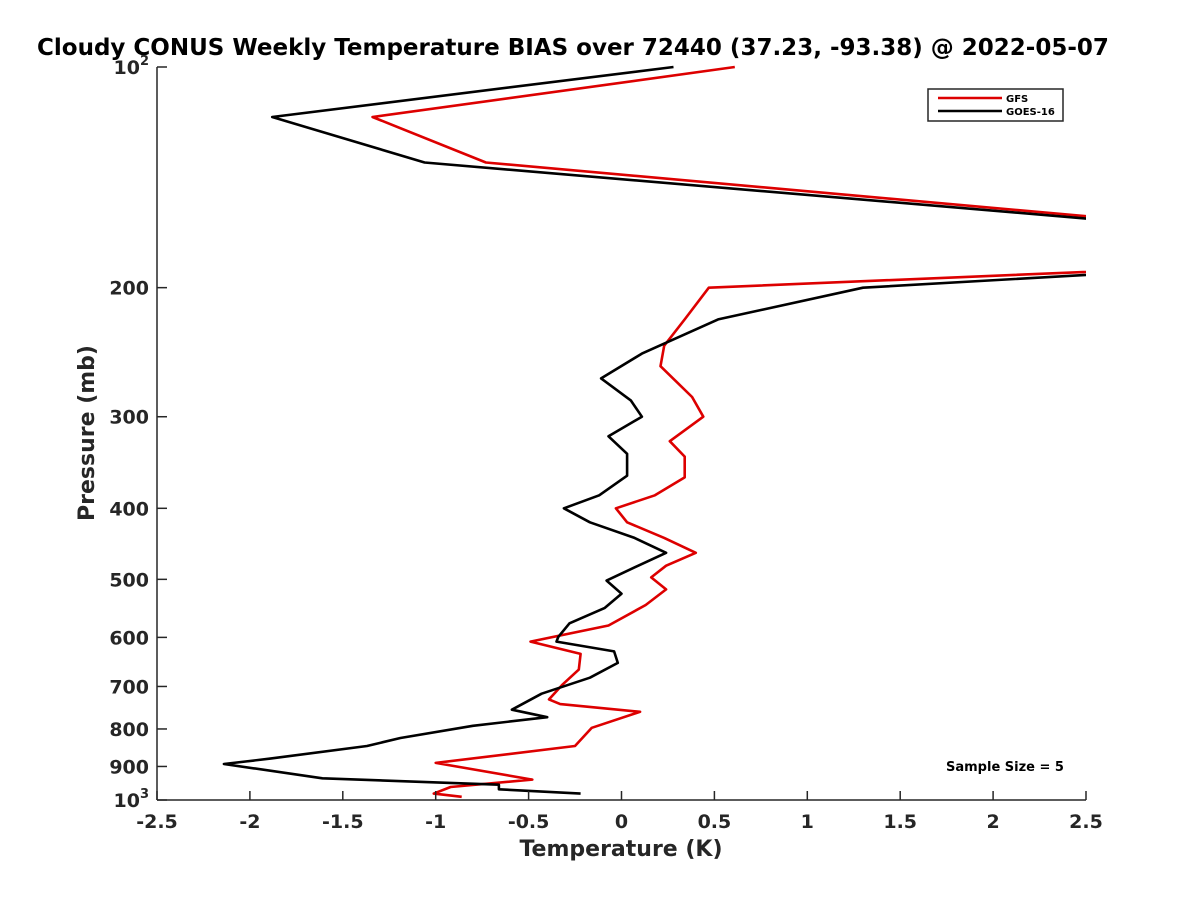 Image resolution: width=1200 pixels, height=900 pixels. I want to click on y-axis-label: Pressure (mb), so click(87, 433).